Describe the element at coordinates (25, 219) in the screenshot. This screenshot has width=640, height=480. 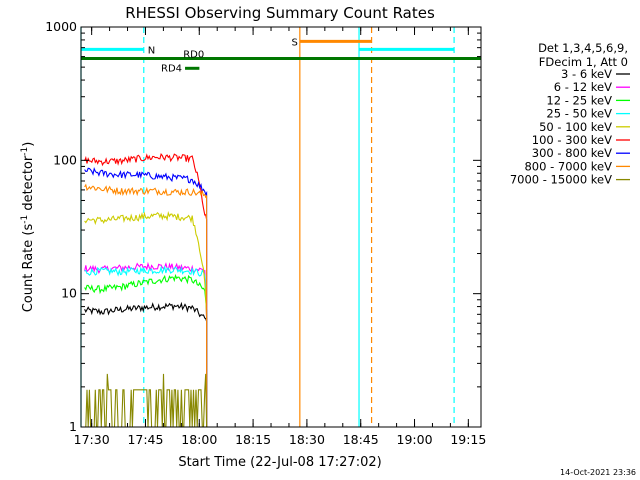
I see `y-axis-label-superscript-1: -1` at that location.